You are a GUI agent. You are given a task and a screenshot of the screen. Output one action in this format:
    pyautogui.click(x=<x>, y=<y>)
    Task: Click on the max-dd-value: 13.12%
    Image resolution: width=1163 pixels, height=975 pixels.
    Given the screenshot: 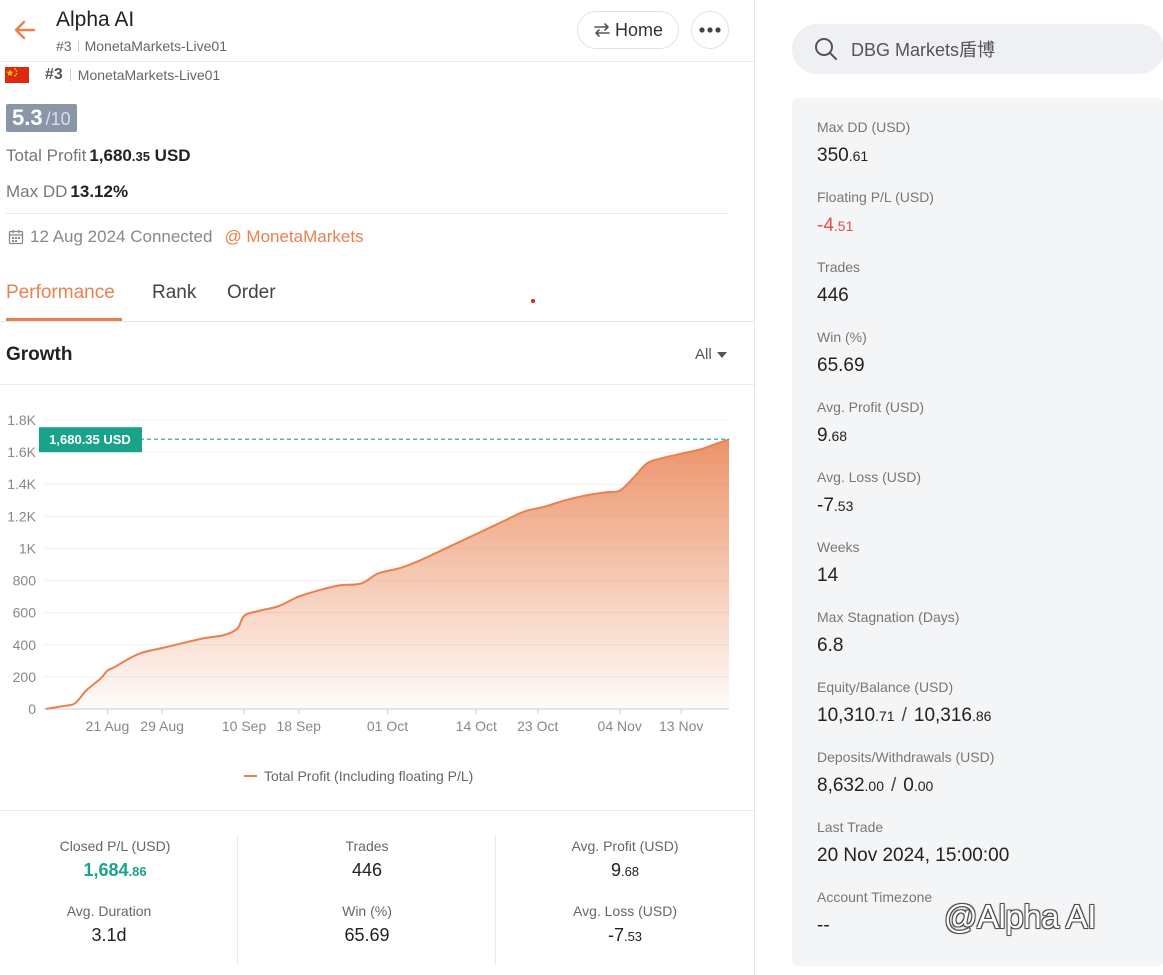 What is the action you would take?
    pyautogui.click(x=99, y=191)
    